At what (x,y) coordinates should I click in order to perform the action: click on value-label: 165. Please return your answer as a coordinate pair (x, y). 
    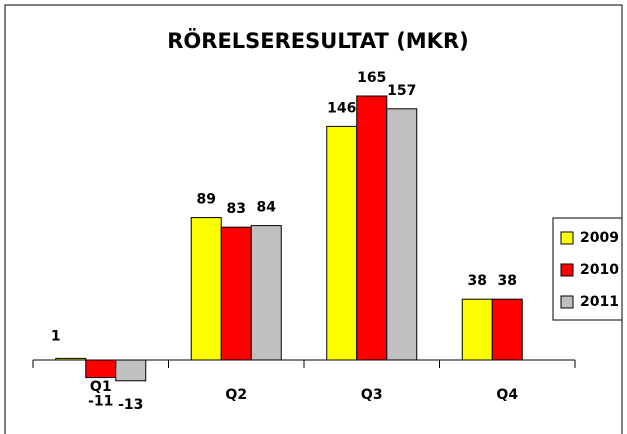
    Looking at the image, I should click on (371, 78).